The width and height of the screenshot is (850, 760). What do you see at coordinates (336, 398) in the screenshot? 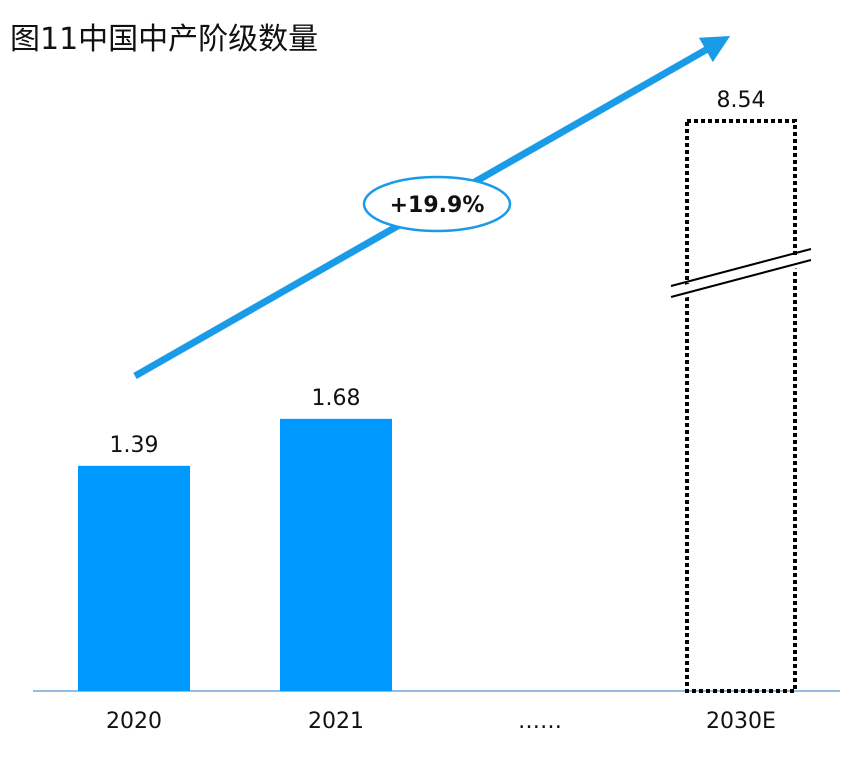
I see `data-label-2021: 1.68` at bounding box center [336, 398].